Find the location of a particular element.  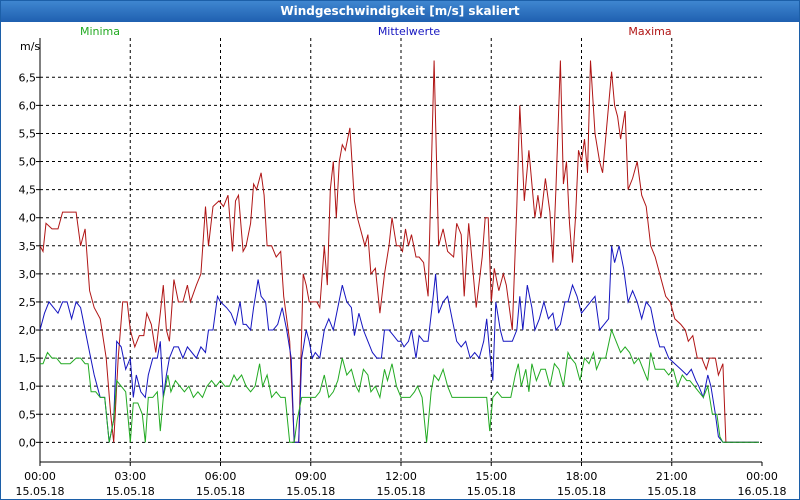

y-tick-label: 4,0 is located at coordinates (28, 218).